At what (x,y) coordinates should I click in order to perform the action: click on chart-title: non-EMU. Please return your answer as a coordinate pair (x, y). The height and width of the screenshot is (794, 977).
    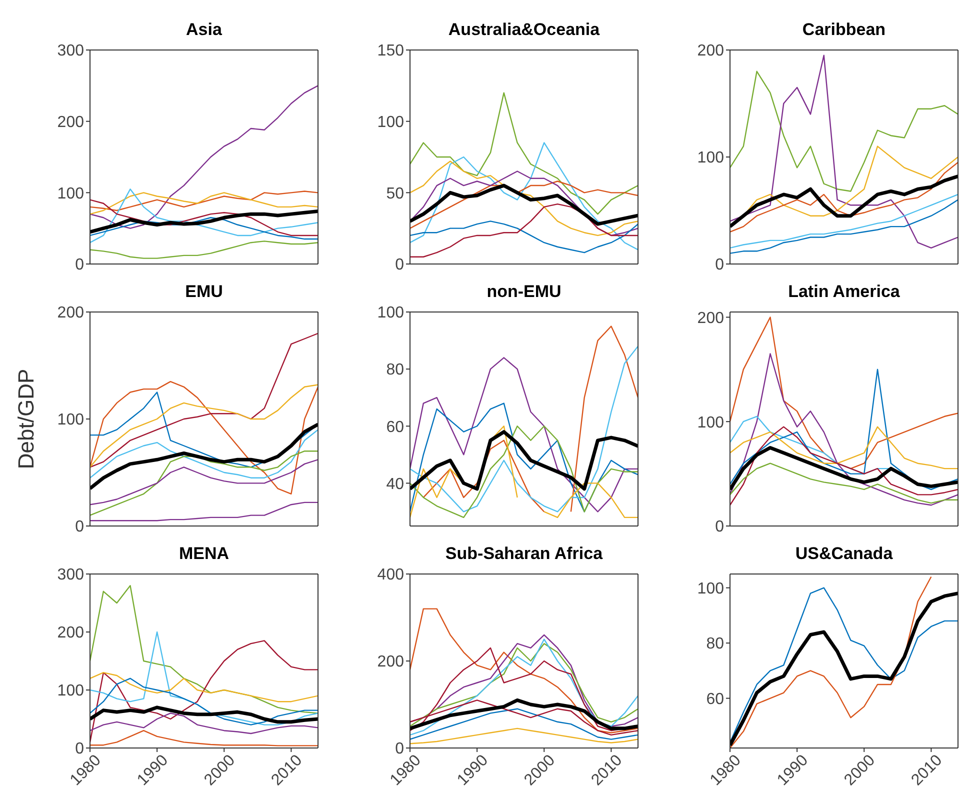
    Looking at the image, I should click on (524, 292).